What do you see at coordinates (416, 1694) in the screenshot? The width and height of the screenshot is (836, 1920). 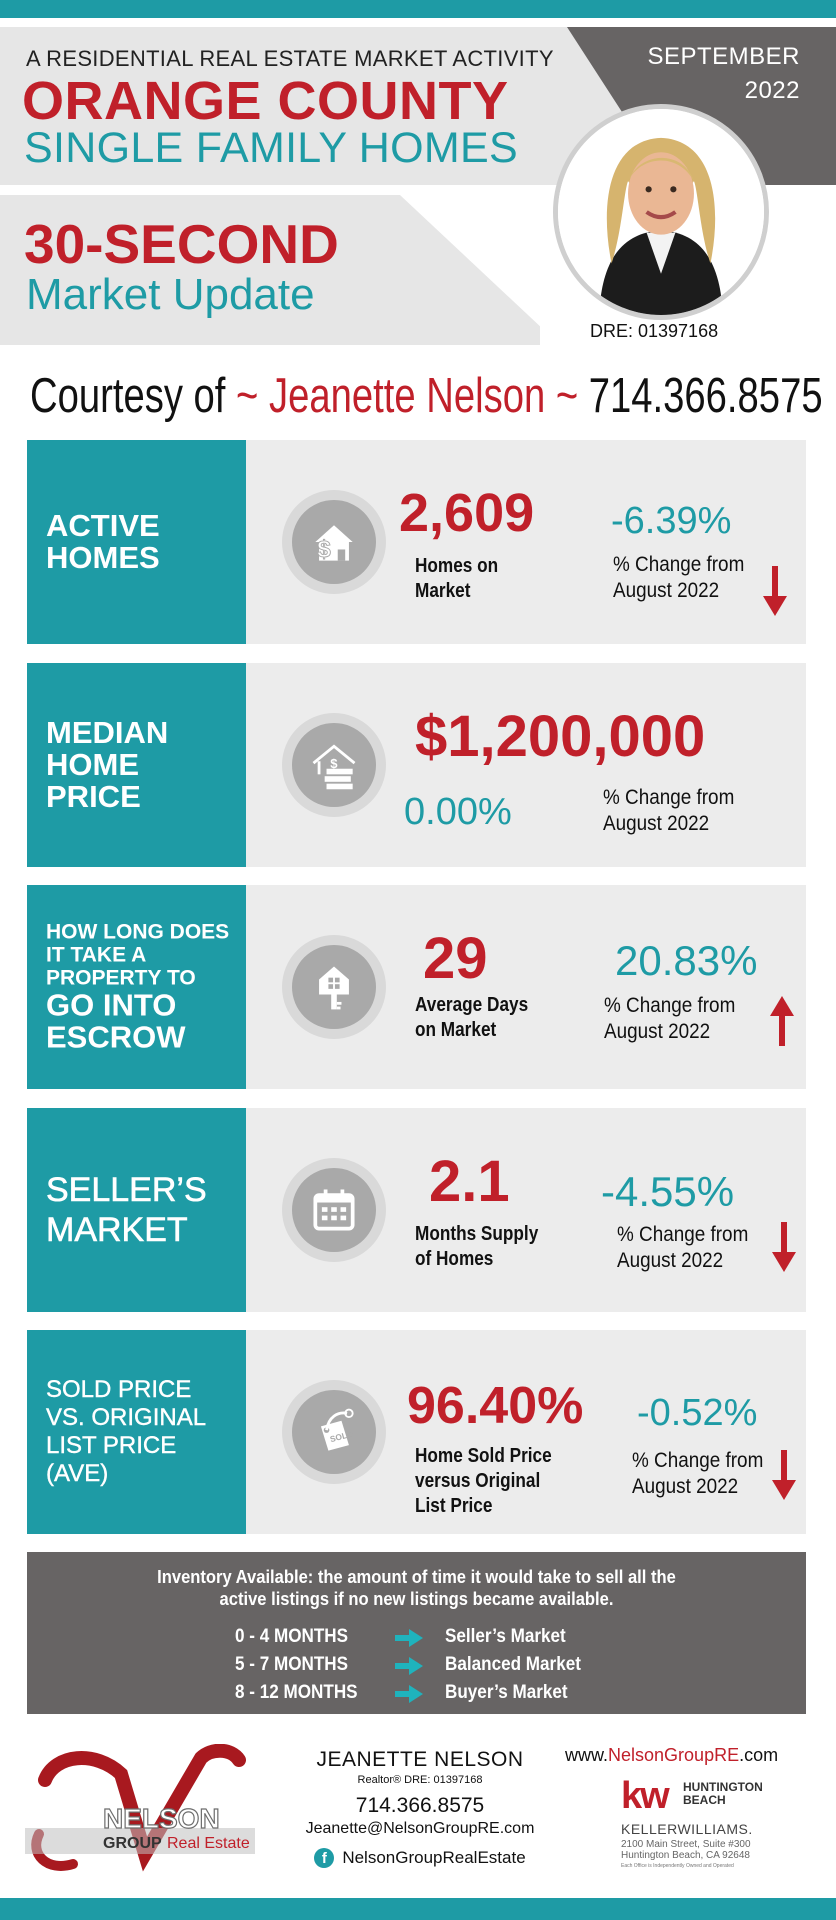 I see `inventory-row: 8 - 12 MONTHS Buyer’s Market` at bounding box center [416, 1694].